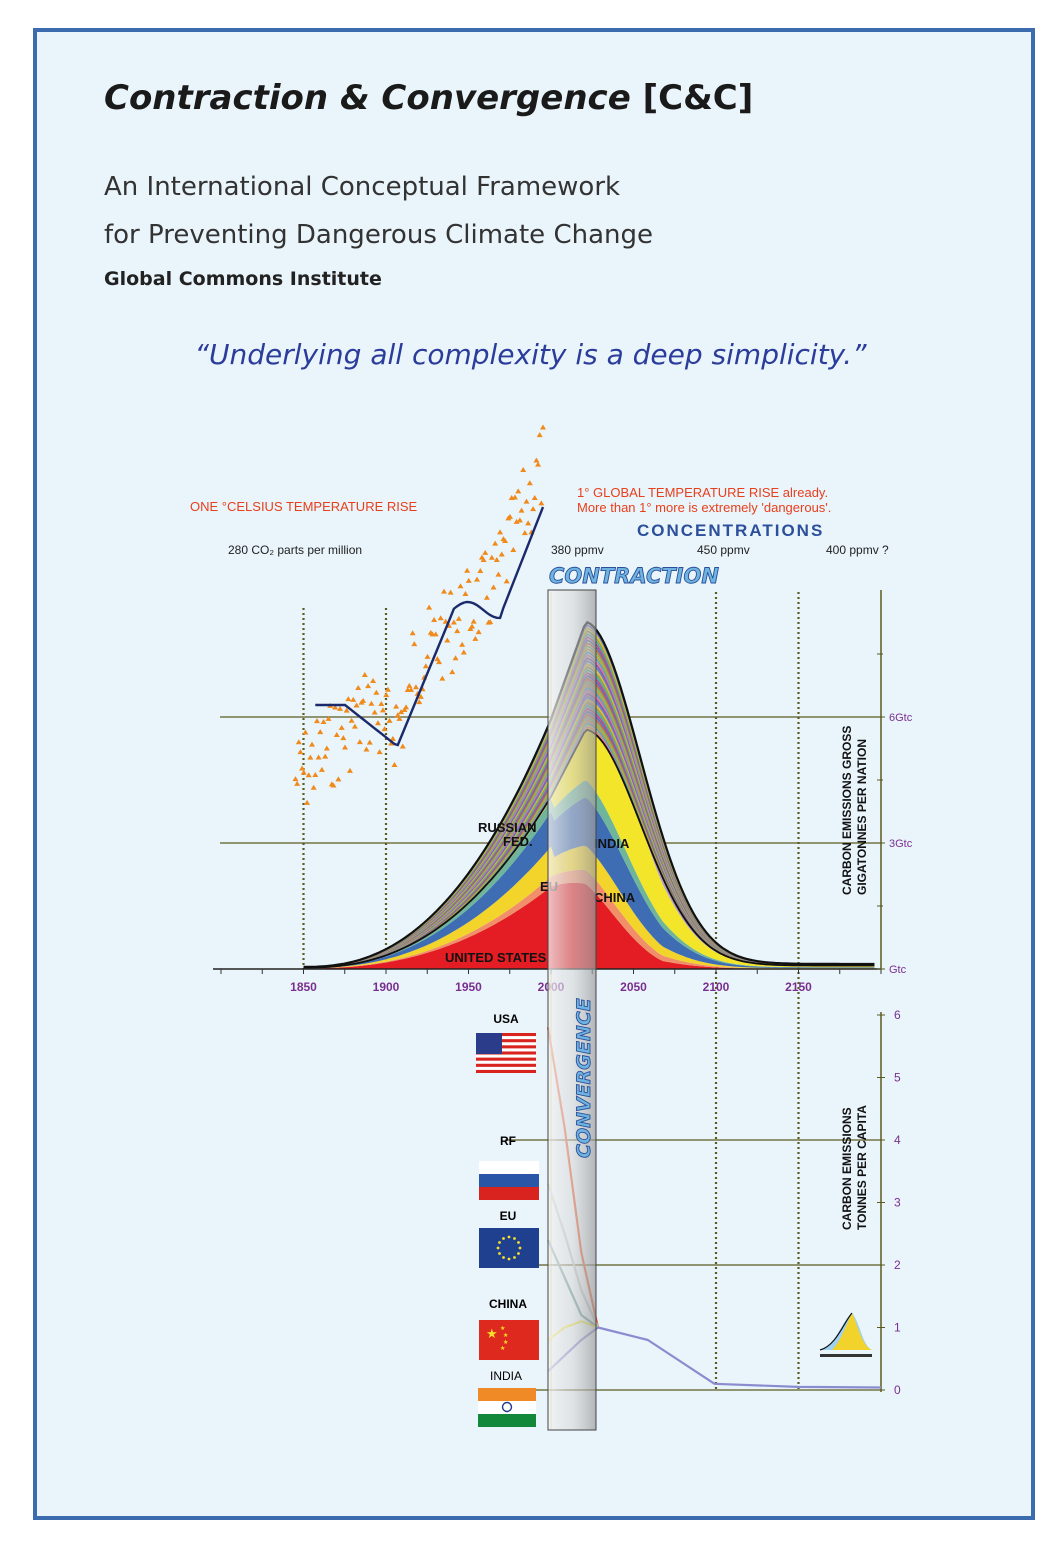 The image size is (1061, 1547). Describe the element at coordinates (506, 1019) in the screenshot. I see `country-label-usa: USA` at that location.